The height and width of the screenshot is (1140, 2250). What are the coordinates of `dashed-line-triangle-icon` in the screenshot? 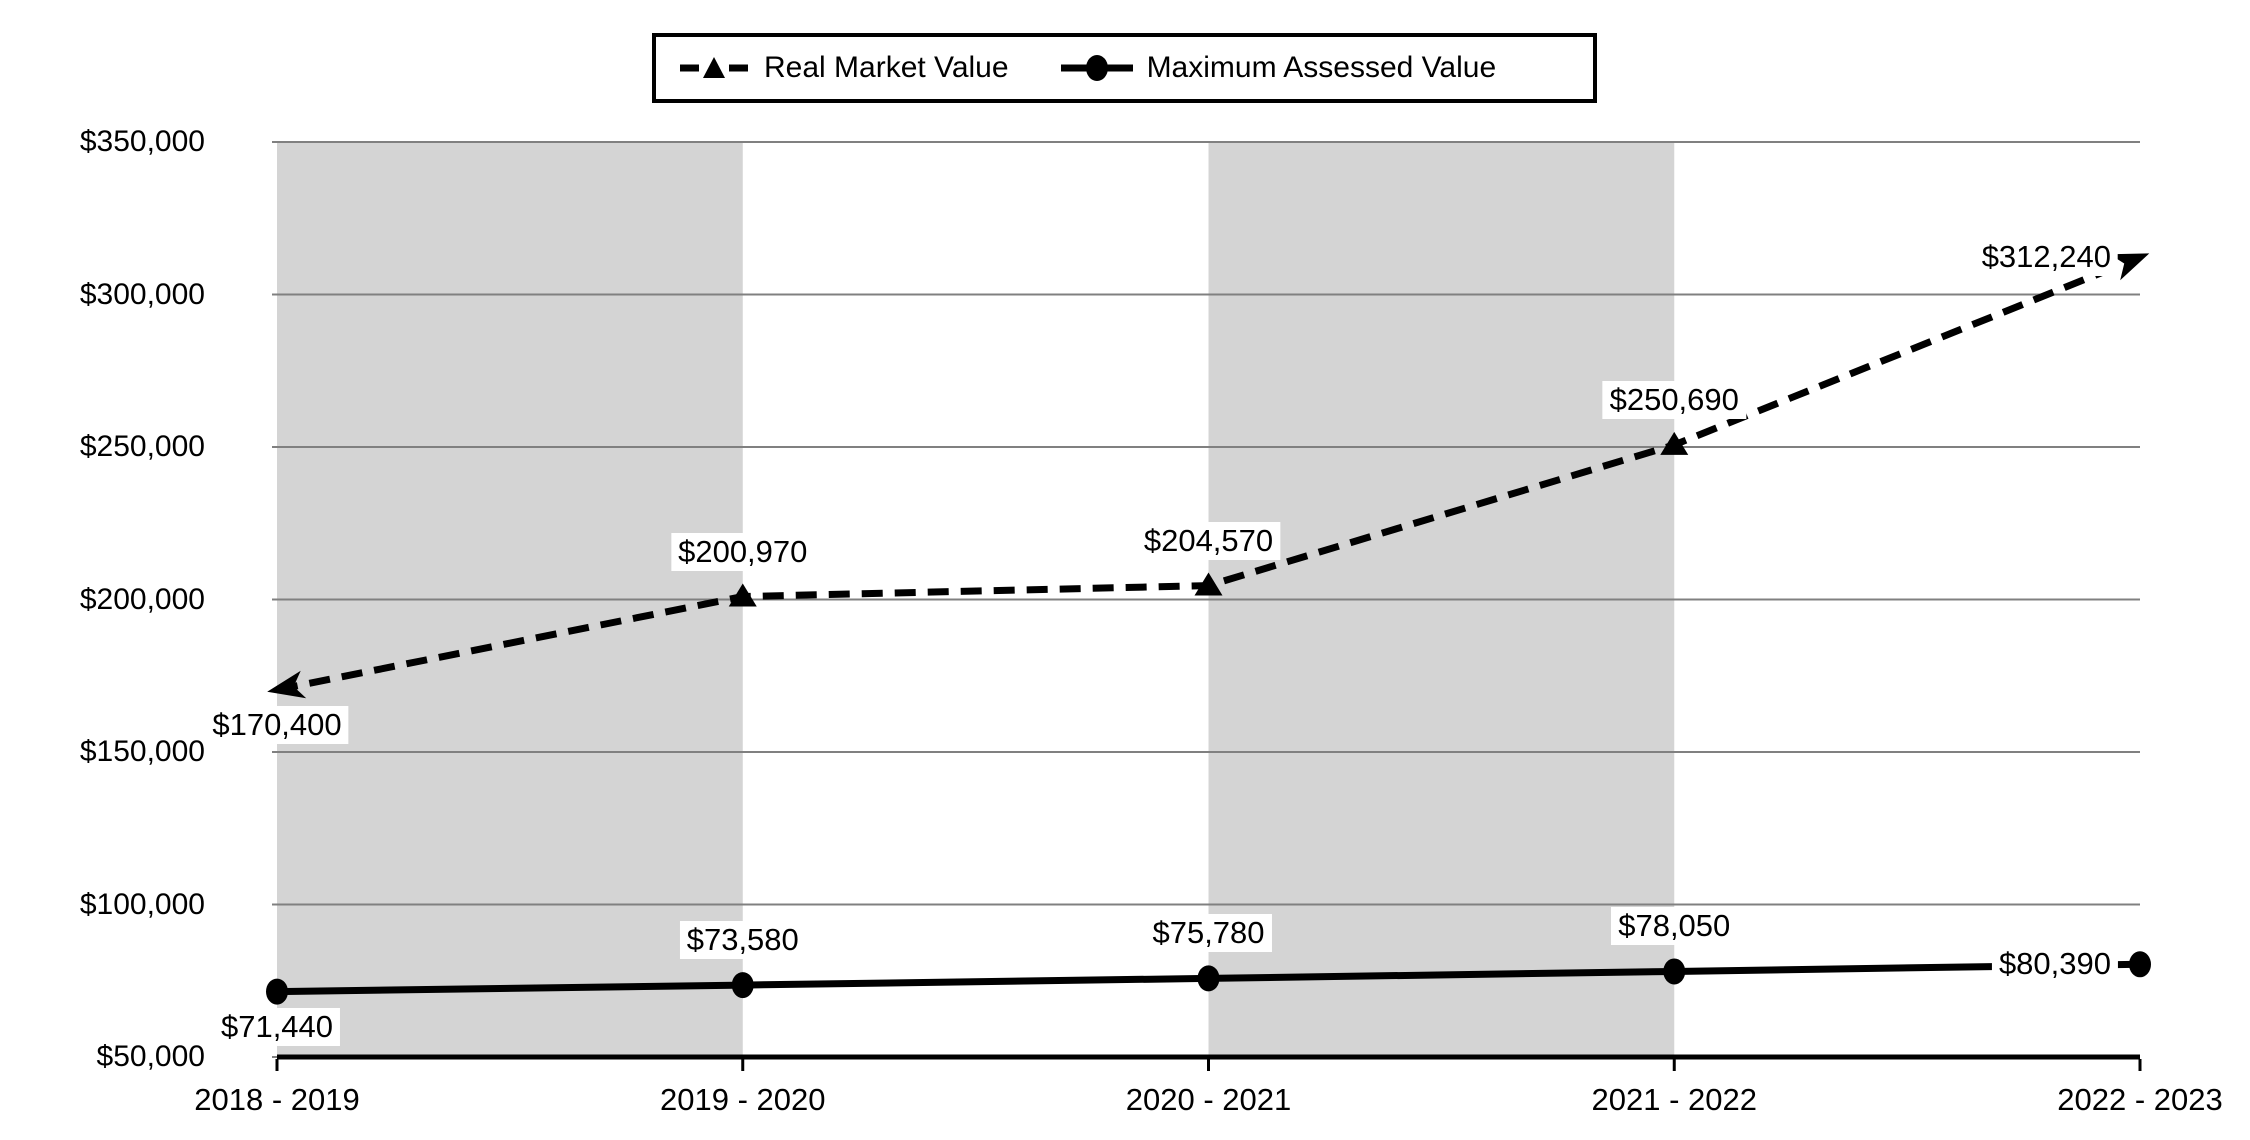 It's located at (714, 67).